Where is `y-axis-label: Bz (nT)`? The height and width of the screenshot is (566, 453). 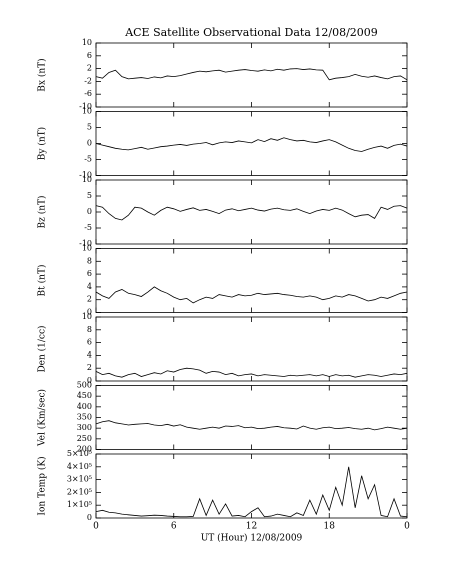
y-axis-label: Bz (nT) is located at coordinates (42, 211).